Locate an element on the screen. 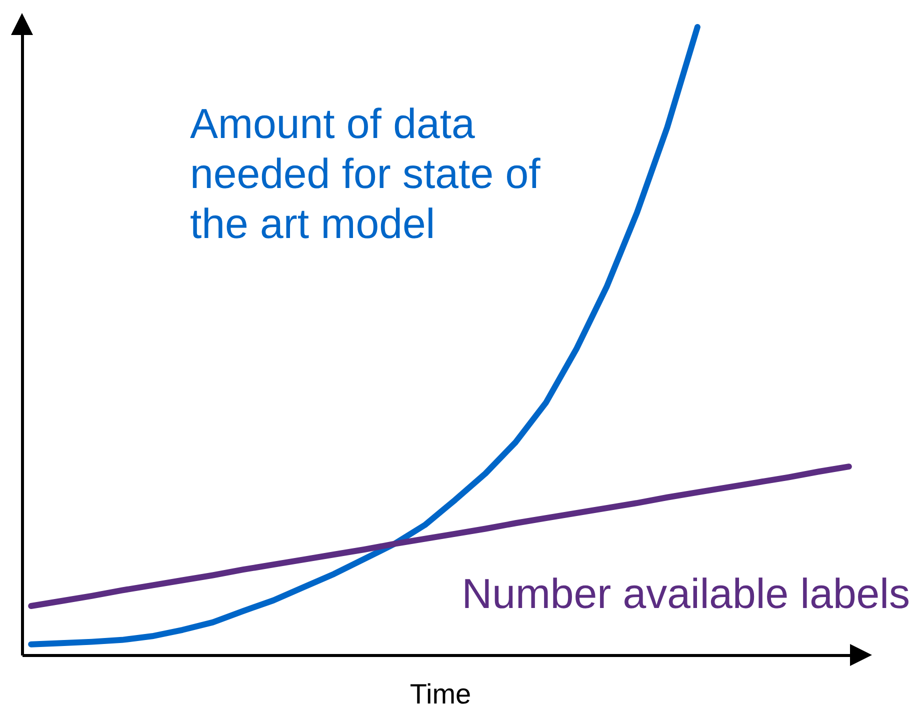 This screenshot has height=718, width=914. series-label: Amount of data needed for state of the art model is located at coordinates (365, 173).